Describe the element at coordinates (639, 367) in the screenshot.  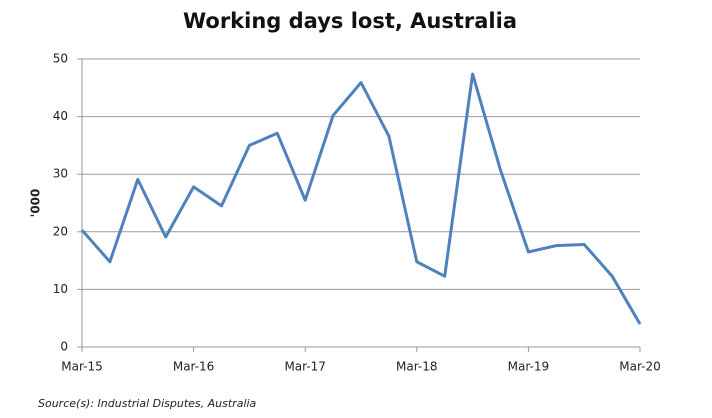
I see `x-tick-label: Mar-20` at that location.